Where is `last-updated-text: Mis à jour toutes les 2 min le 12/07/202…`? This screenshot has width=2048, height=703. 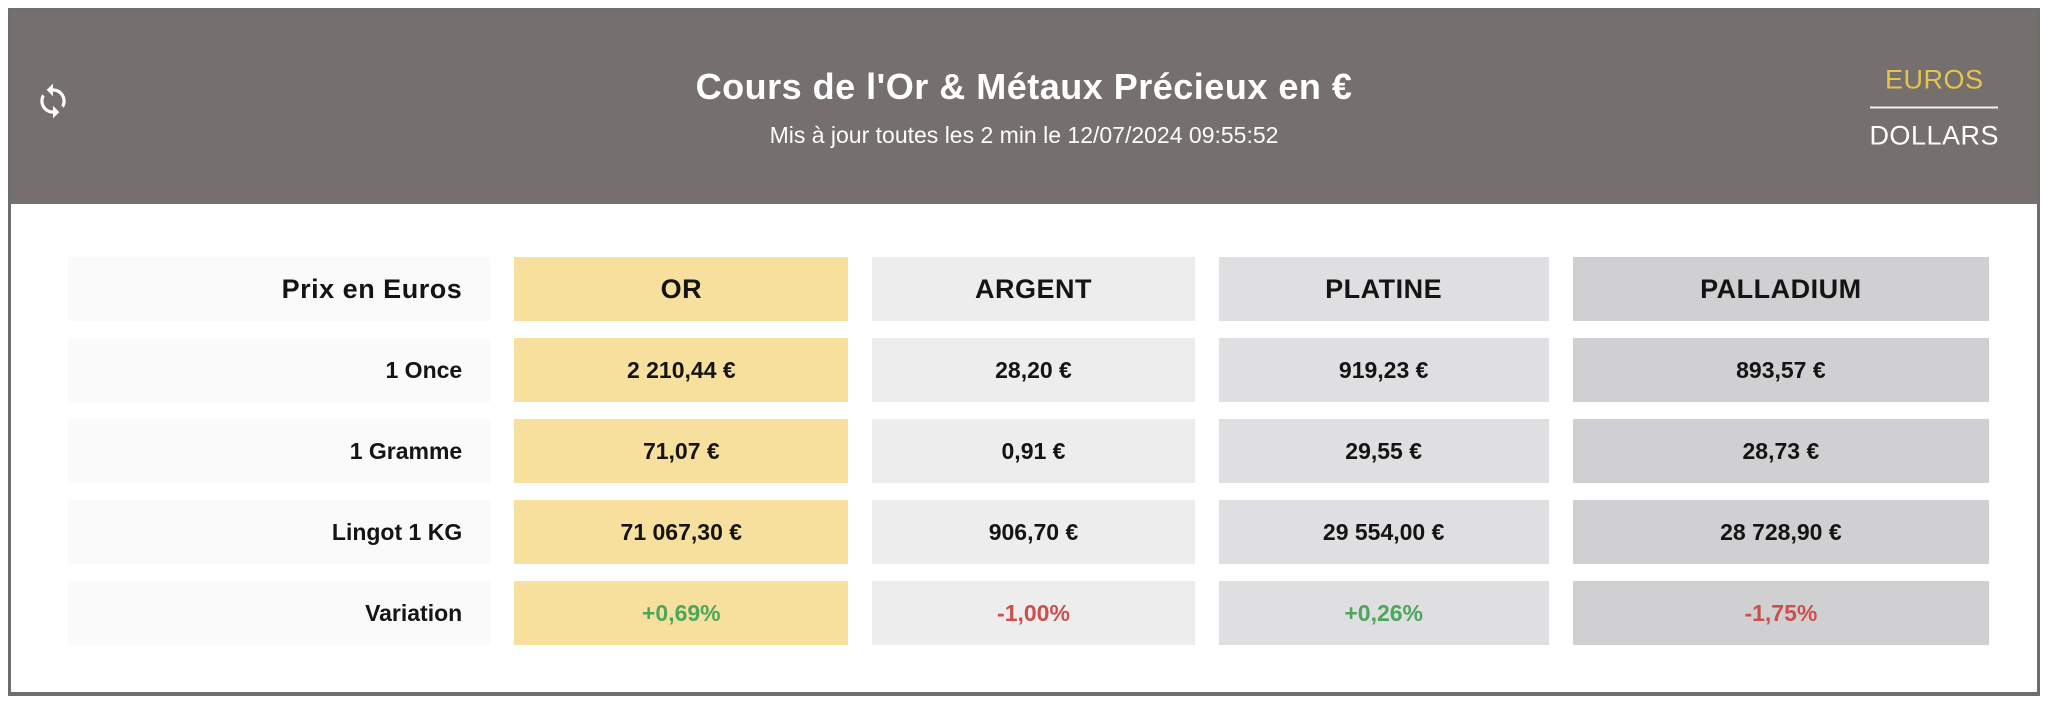 last-updated-text: Mis à jour toutes les 2 min le 12/07/202… is located at coordinates (1024, 135).